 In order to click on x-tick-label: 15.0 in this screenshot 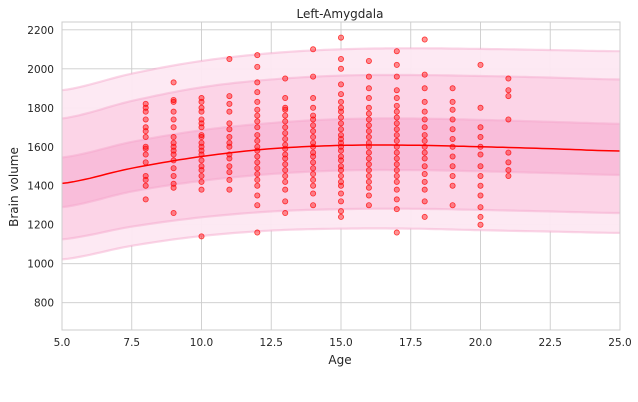, I will do `click(340, 343)`.